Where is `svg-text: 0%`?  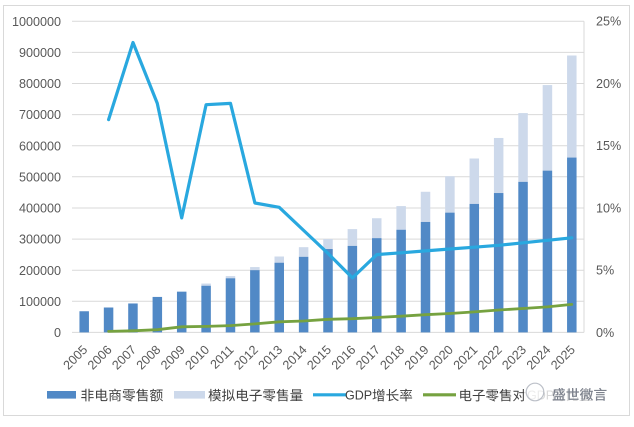
svg-text: 0% is located at coordinates (605, 333).